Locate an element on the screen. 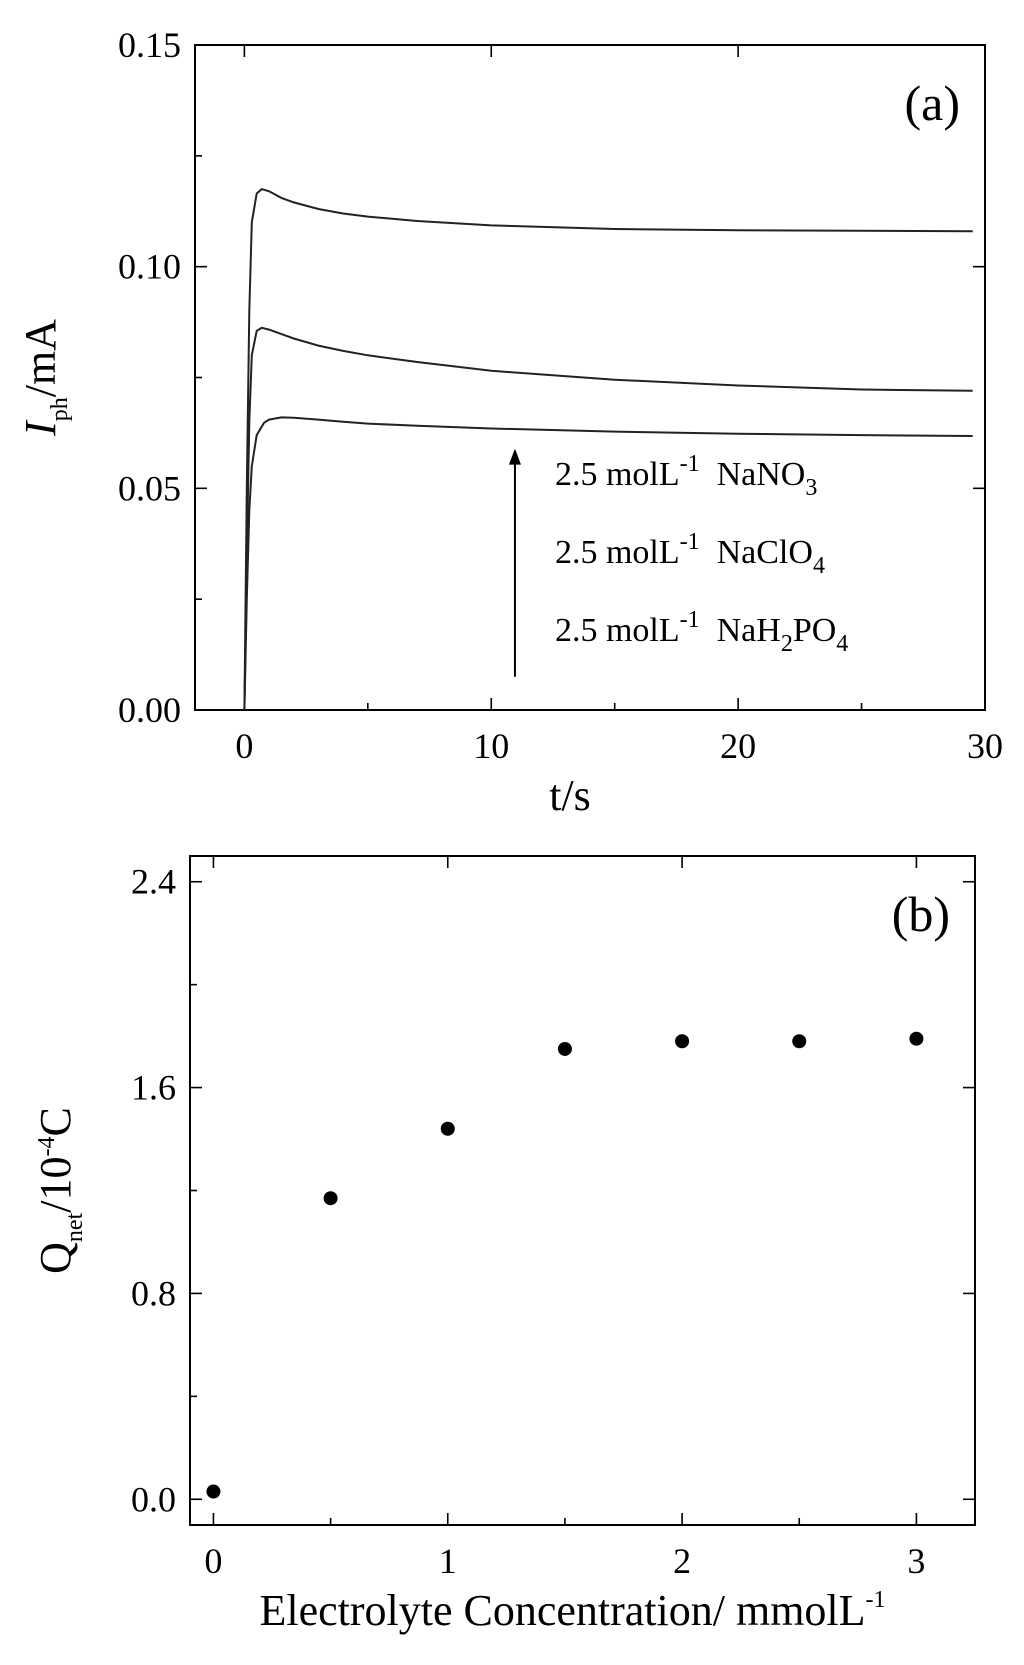 This screenshot has height=1665, width=1024. x-axis-title: t/s is located at coordinates (570, 795).